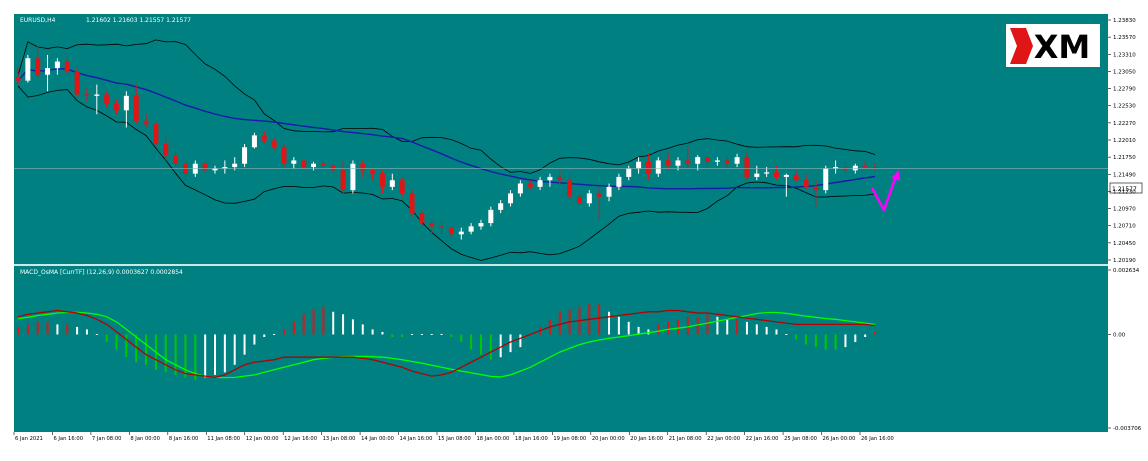 This screenshot has width=1148, height=461. I want to click on price-scale, so click(1126, 139).